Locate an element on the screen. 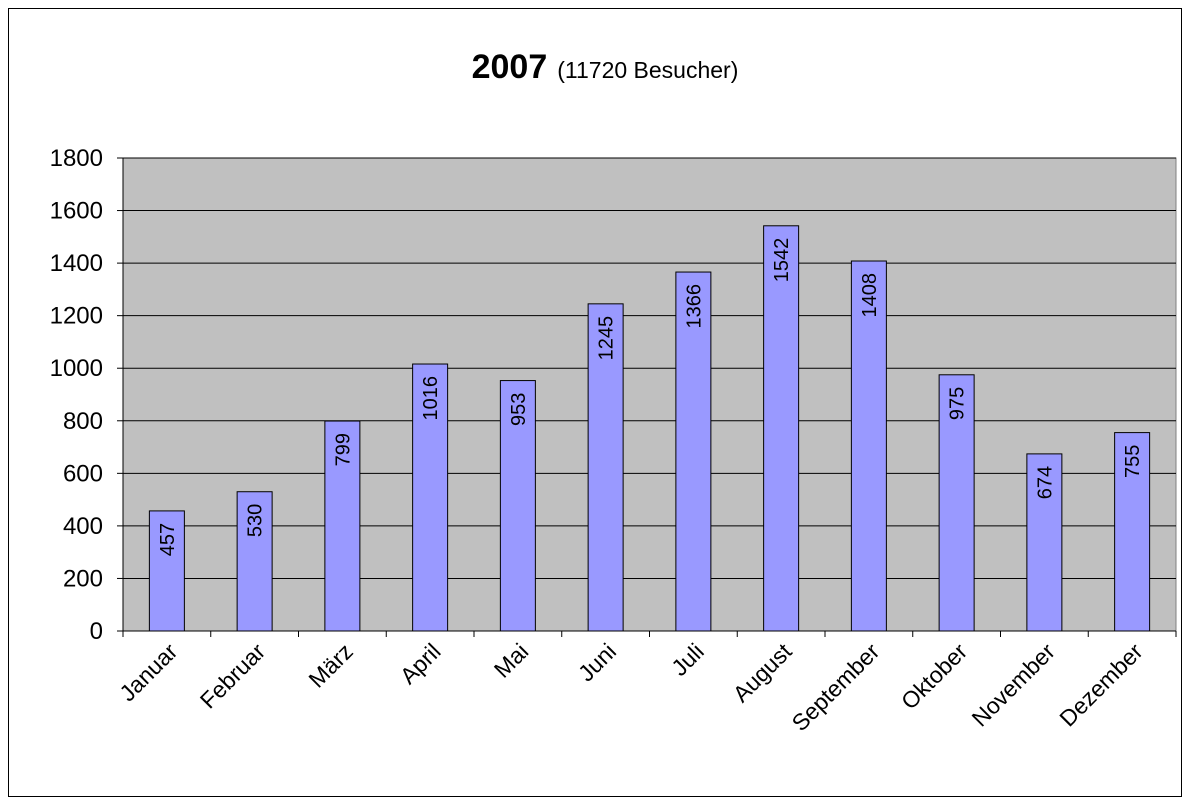  chart-title: 2007 is located at coordinates (510, 67).